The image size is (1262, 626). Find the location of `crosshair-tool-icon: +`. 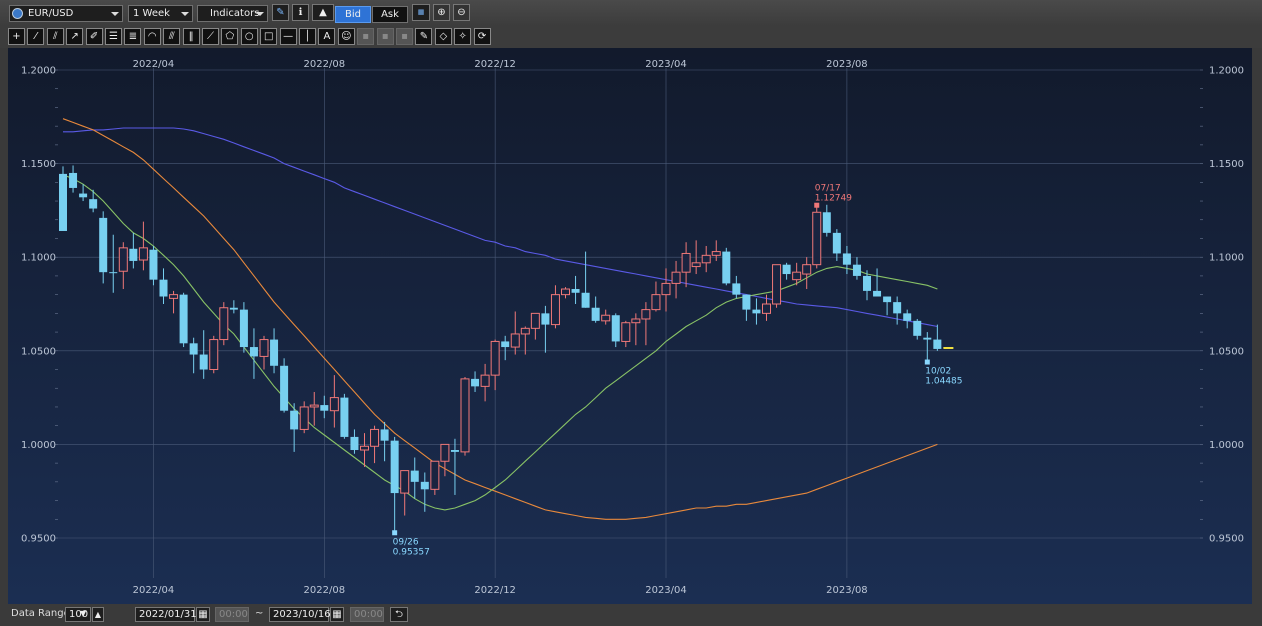

crosshair-tool-icon: + is located at coordinates (16, 36).